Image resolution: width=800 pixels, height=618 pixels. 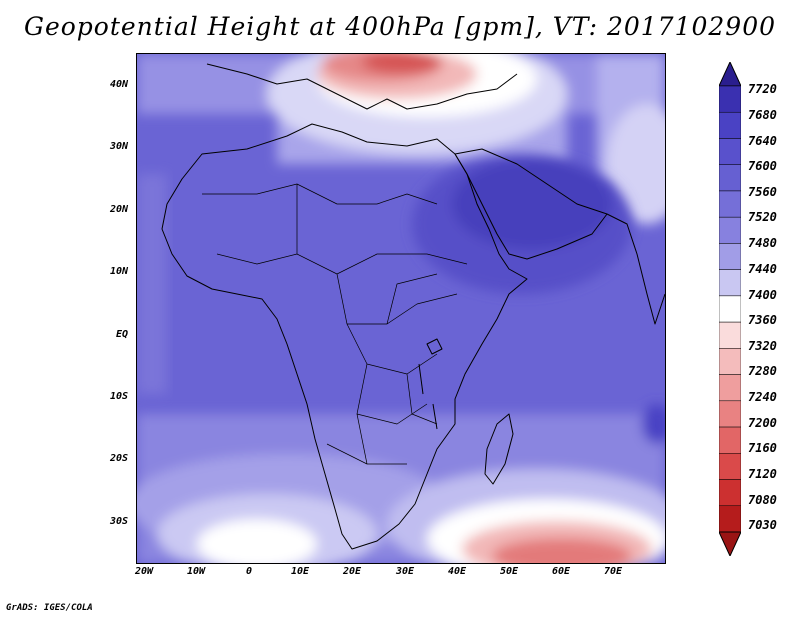 What do you see at coordinates (762, 115) in the screenshot?
I see `colorbar-label: 7680` at bounding box center [762, 115].